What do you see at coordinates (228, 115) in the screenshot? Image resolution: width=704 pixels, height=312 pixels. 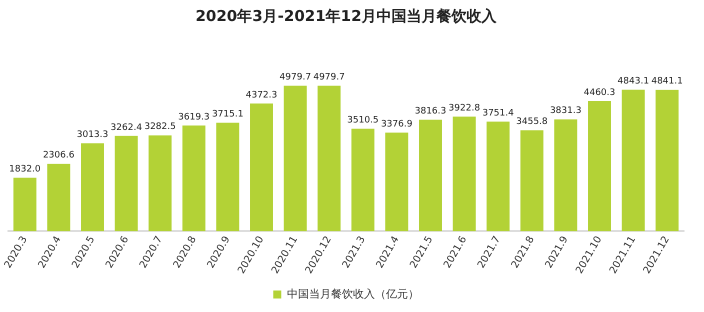 I see `data-label: 3715.1` at bounding box center [228, 115].